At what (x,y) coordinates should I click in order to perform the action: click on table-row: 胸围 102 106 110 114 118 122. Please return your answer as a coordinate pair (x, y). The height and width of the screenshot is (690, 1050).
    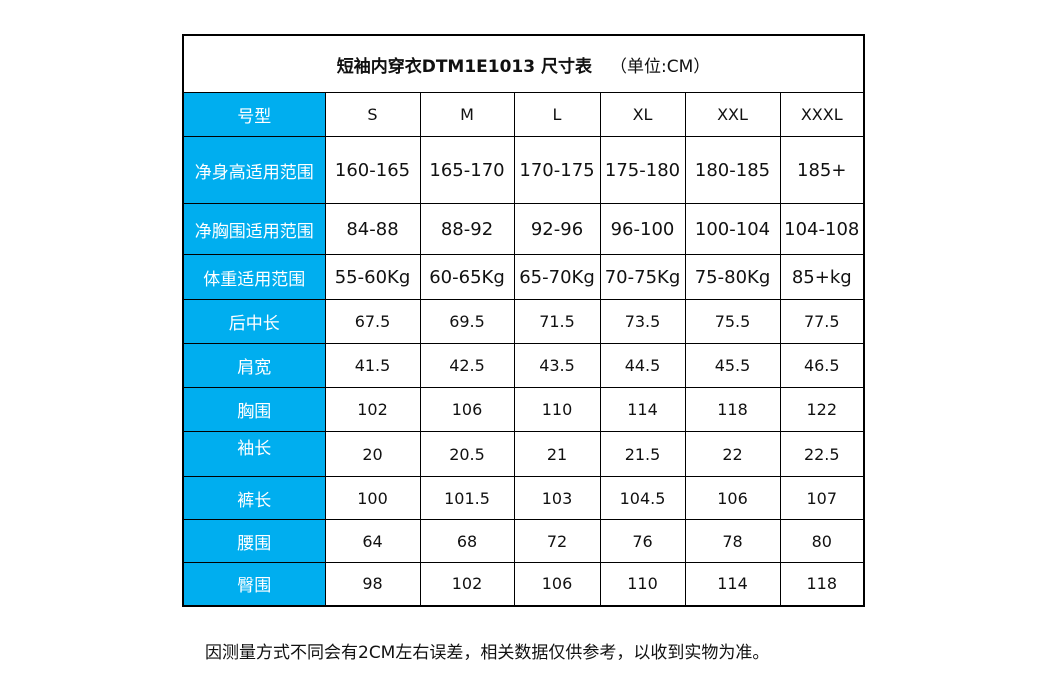
    Looking at the image, I should click on (523, 409).